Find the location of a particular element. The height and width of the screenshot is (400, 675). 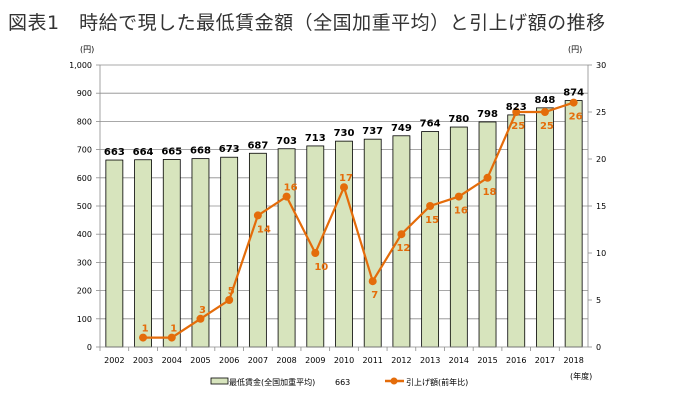

bar-value-label: 823 is located at coordinates (516, 107).